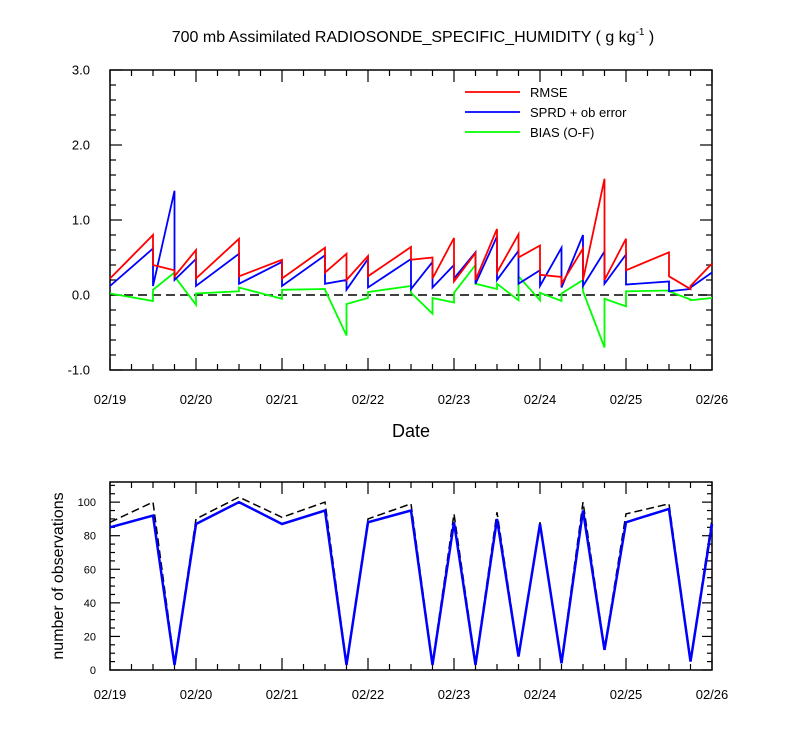  Describe the element at coordinates (562, 132) in the screenshot. I see `legend-label: BIAS (O-F)` at that location.